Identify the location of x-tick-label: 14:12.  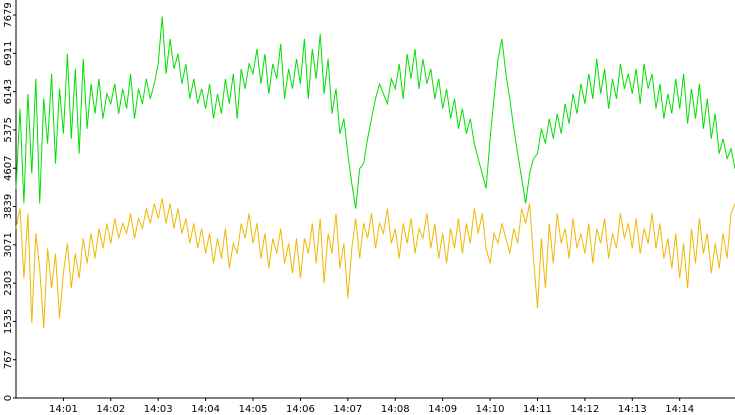
(584, 409).